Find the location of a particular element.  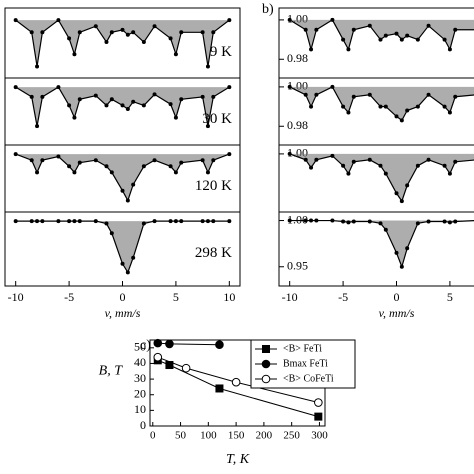

y-tick-label: 10 is located at coordinates (140, 409).